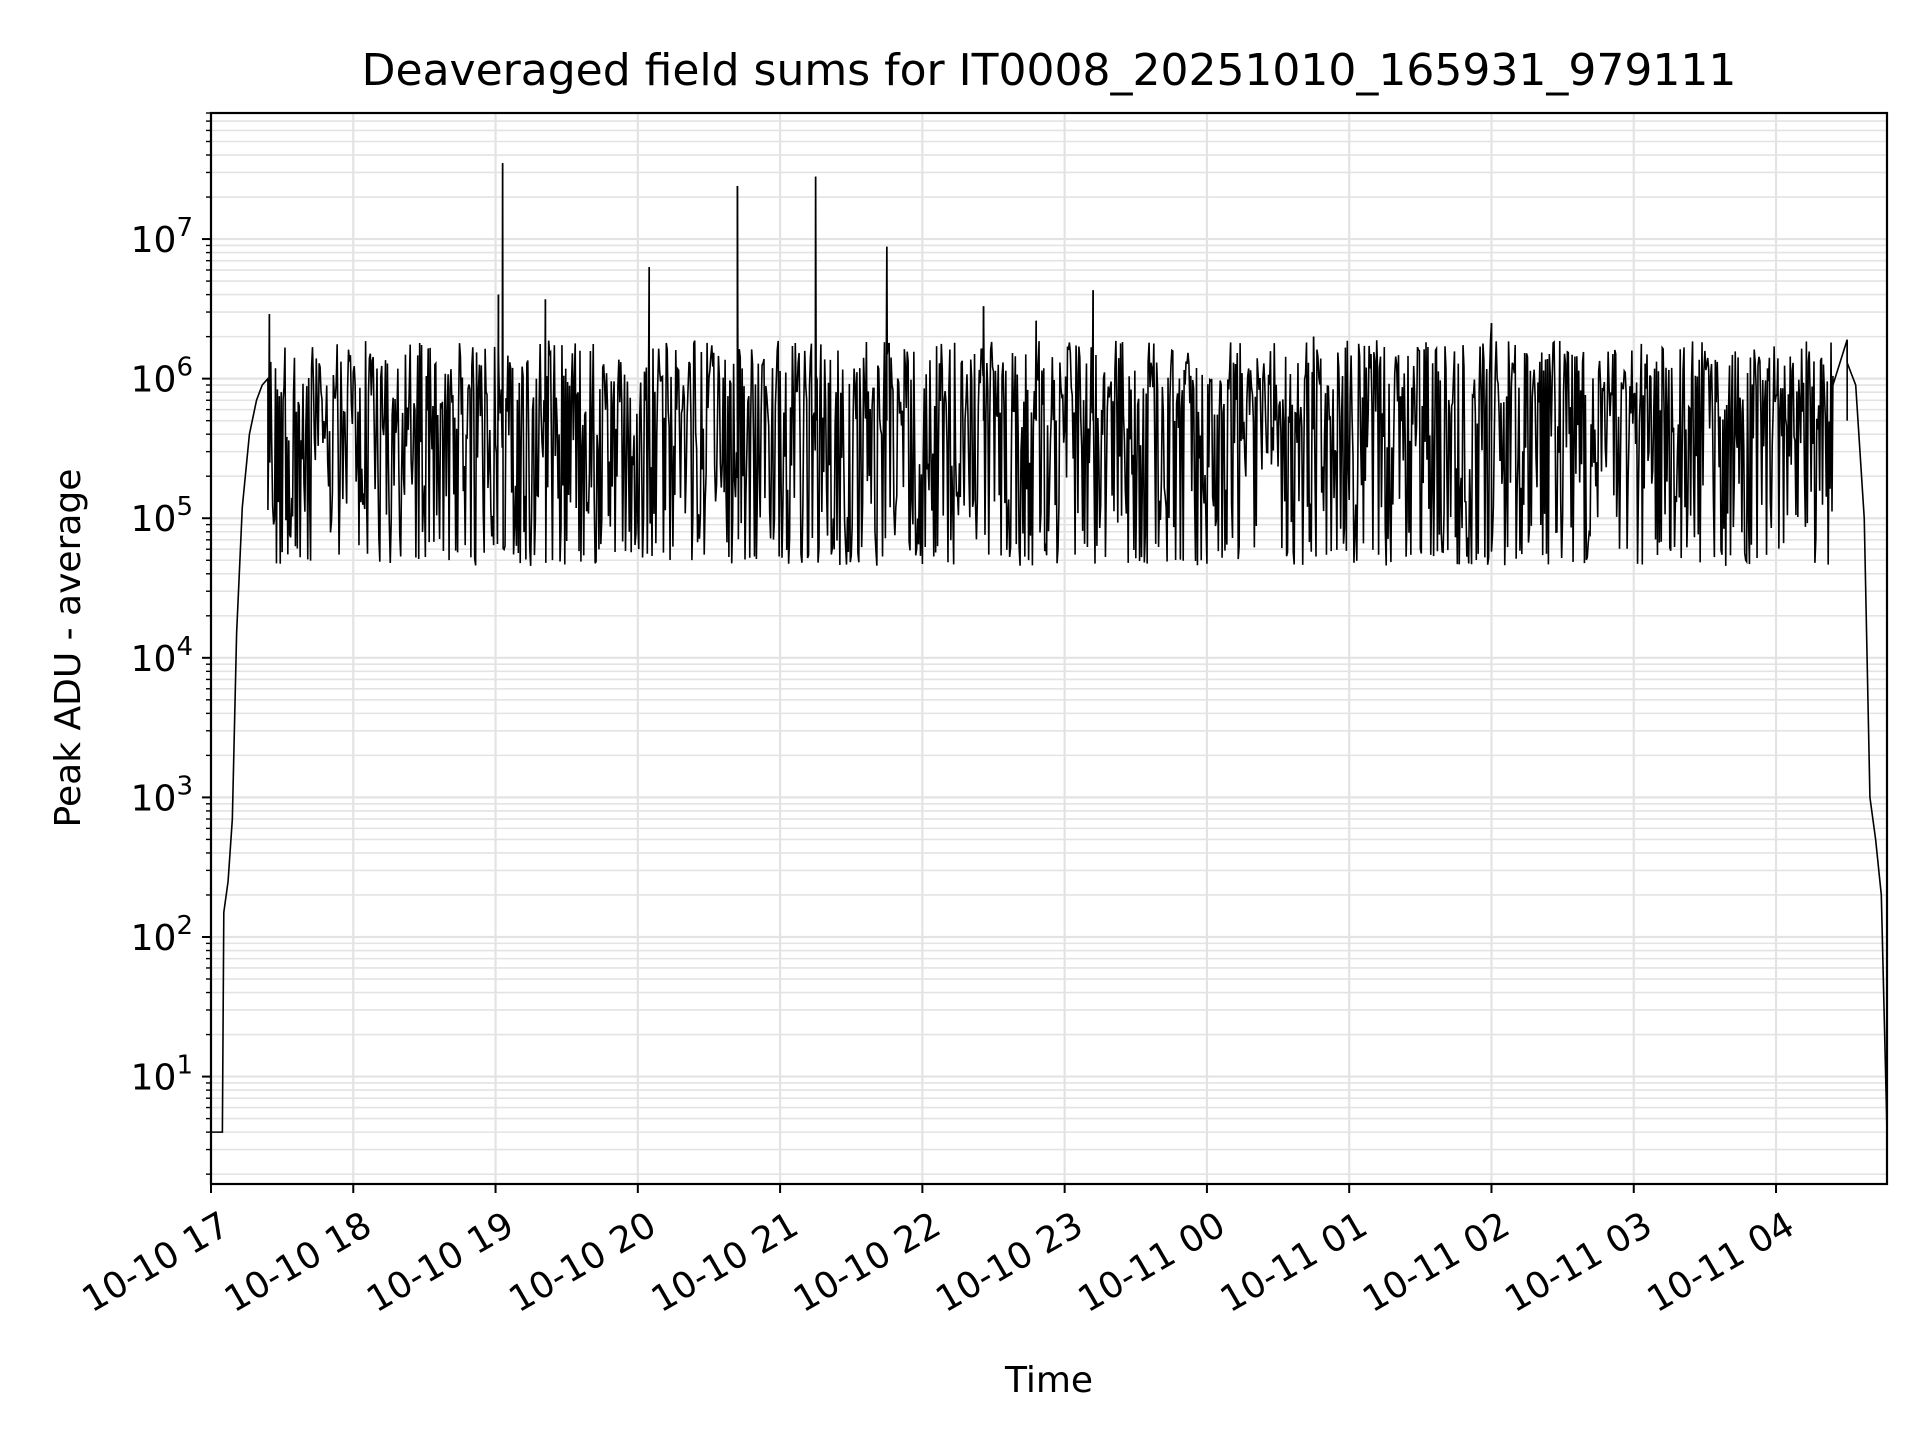 Image resolution: width=1920 pixels, height=1440 pixels. Describe the element at coordinates (1048, 1380) in the screenshot. I see `x-axis-label: Time` at that location.